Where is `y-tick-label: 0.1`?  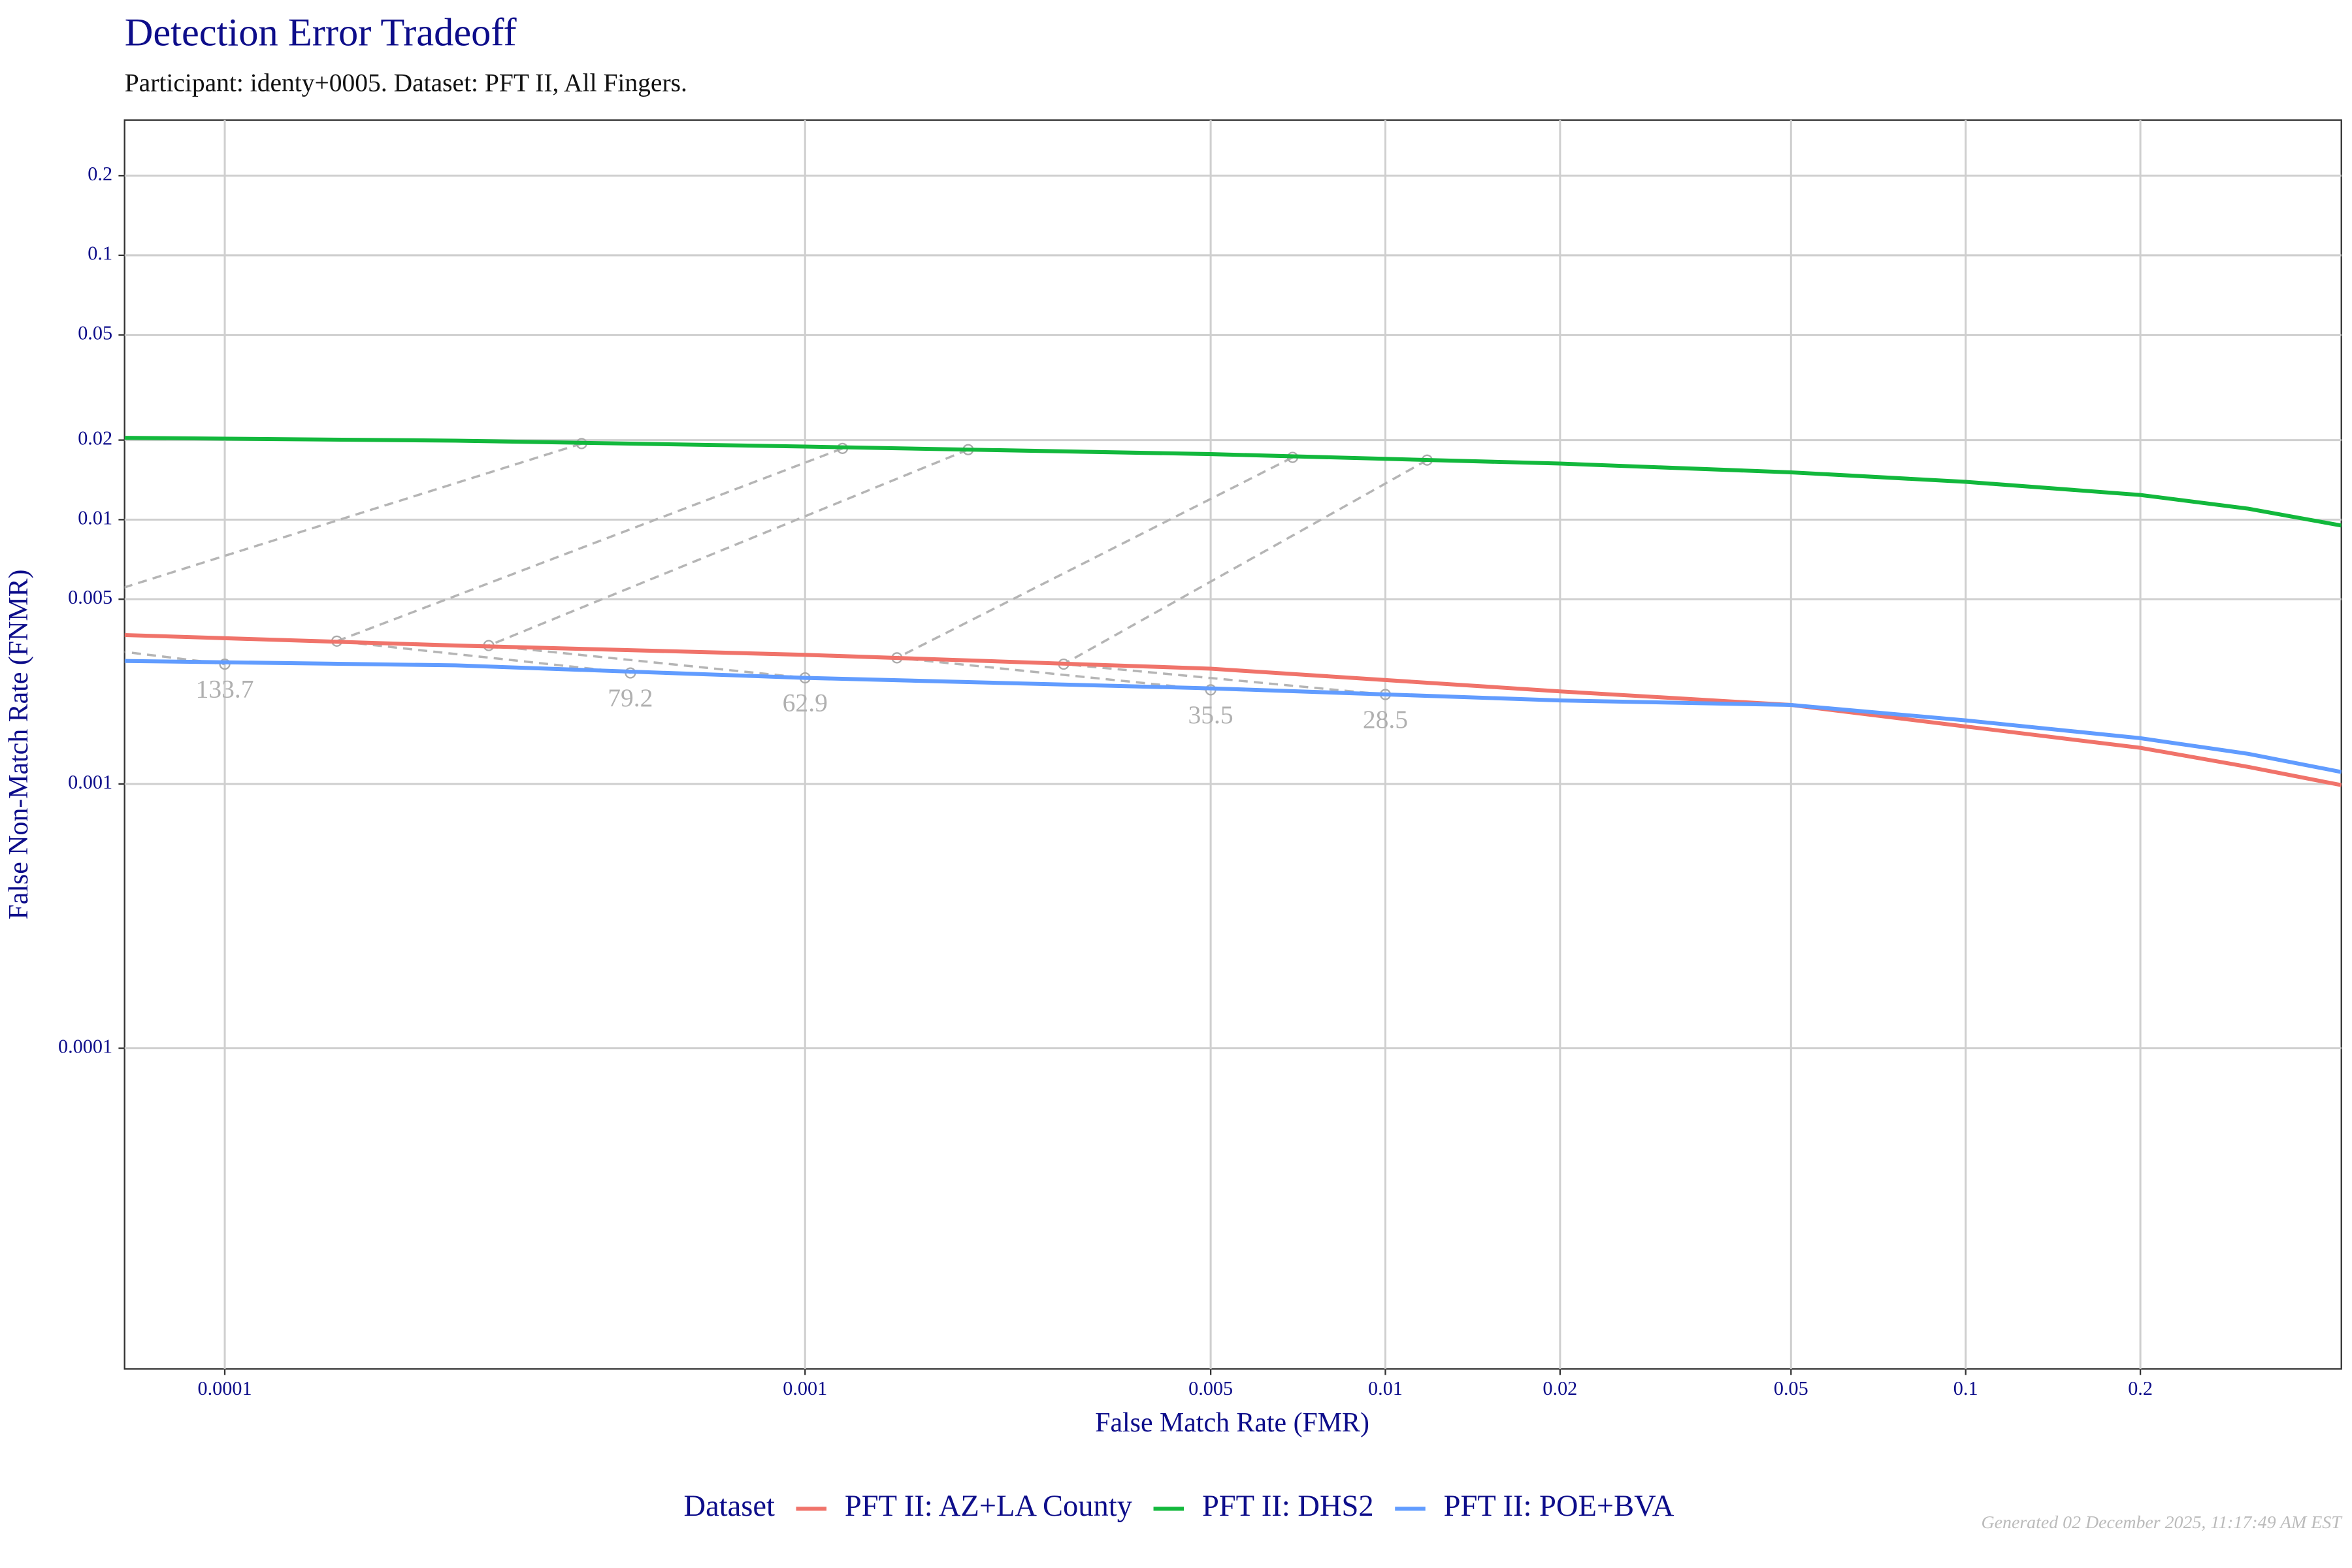
y-tick-label: 0.1 is located at coordinates (100, 253).